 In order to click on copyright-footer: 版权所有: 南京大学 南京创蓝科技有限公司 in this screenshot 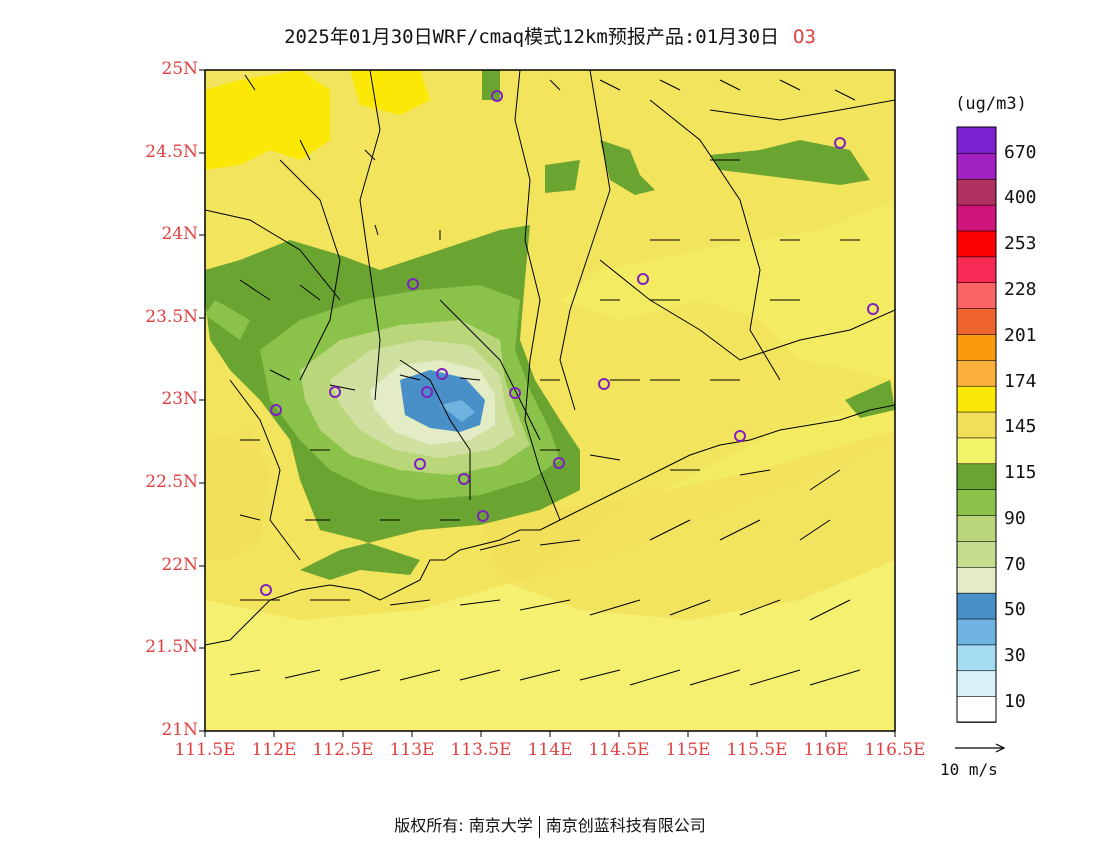, I will do `click(550, 825)`.